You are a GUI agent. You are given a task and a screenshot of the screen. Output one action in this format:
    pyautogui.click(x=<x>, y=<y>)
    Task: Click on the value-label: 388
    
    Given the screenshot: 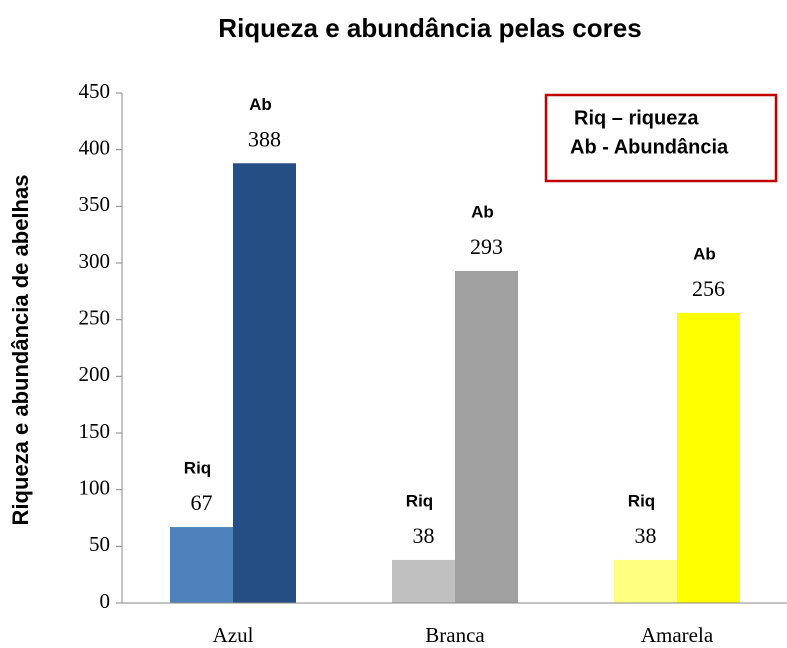 What is the action you would take?
    pyautogui.click(x=264, y=138)
    